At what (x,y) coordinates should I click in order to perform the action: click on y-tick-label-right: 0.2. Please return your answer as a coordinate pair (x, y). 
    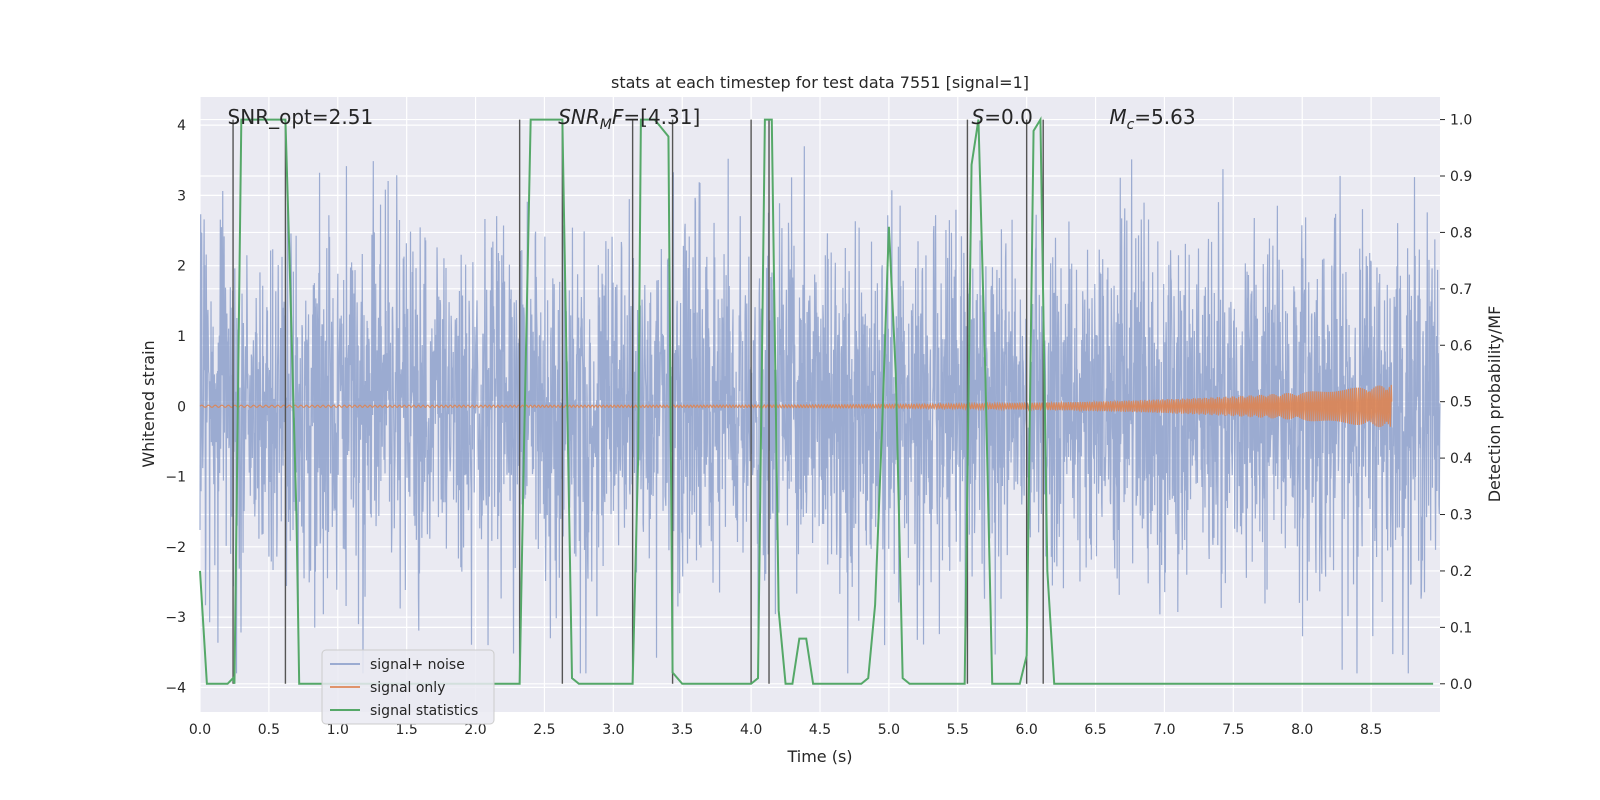
    Looking at the image, I should click on (1461, 572).